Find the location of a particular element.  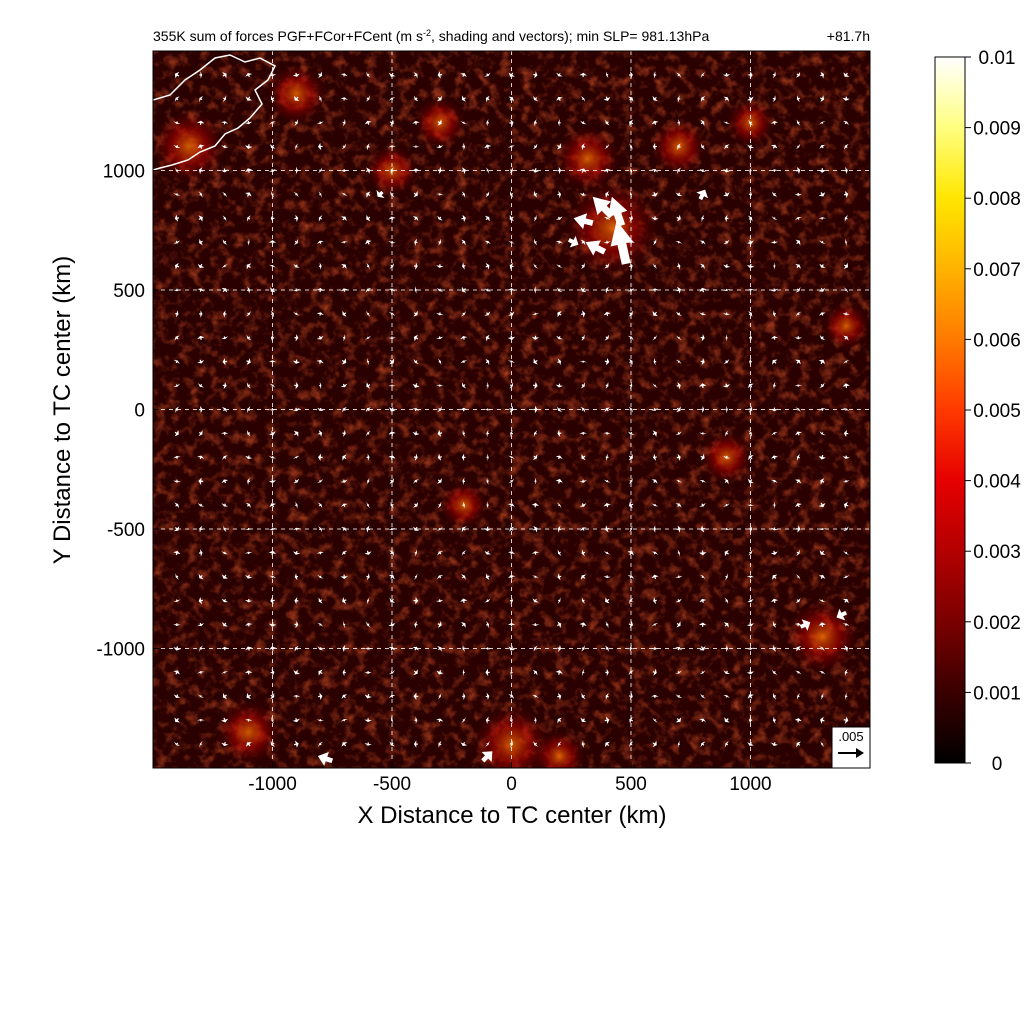

colorbar-tick-label: 0.004 is located at coordinates (997, 482).